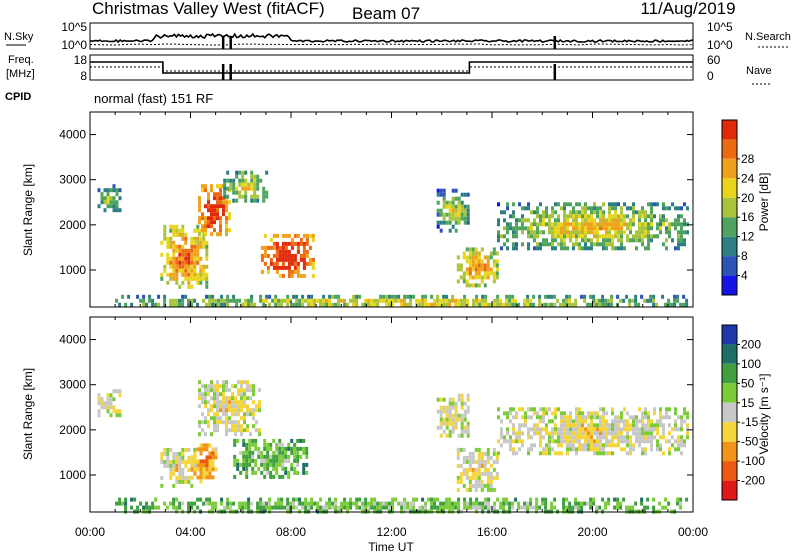 The width and height of the screenshot is (800, 554). Describe the element at coordinates (764, 413) in the screenshot. I see `velocity-colorbar-label: Velocity [m s⁻¹]` at that location.